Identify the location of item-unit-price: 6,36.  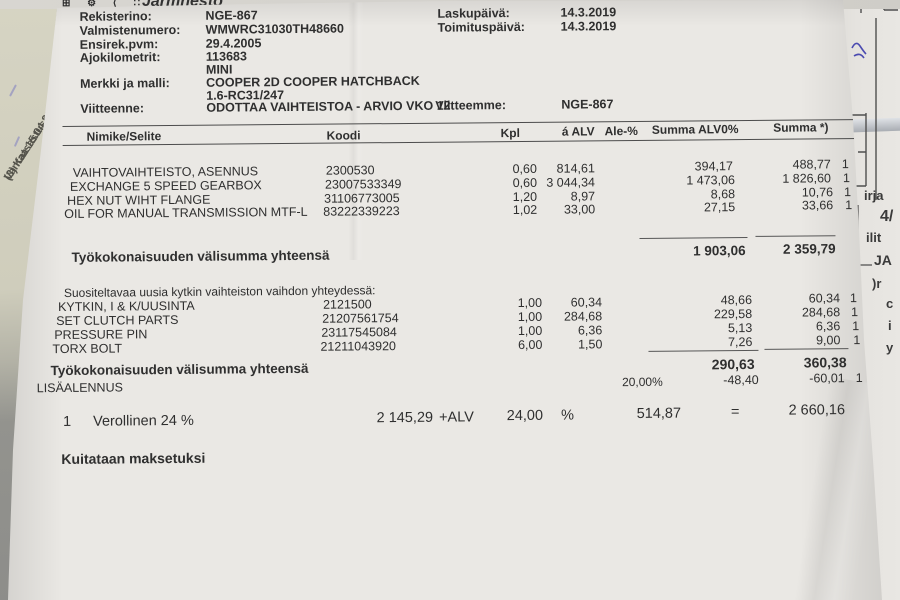
(590, 330).